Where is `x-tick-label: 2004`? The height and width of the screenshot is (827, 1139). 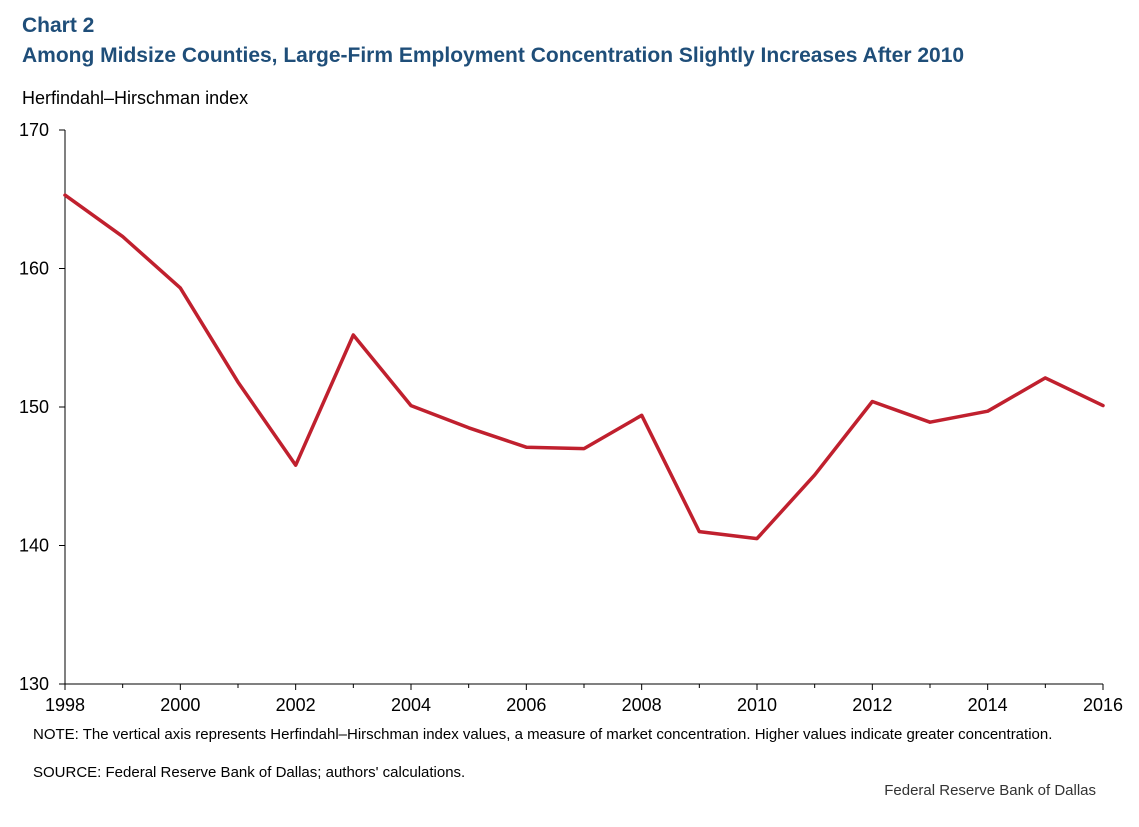
x-tick-label: 2004 is located at coordinates (411, 705).